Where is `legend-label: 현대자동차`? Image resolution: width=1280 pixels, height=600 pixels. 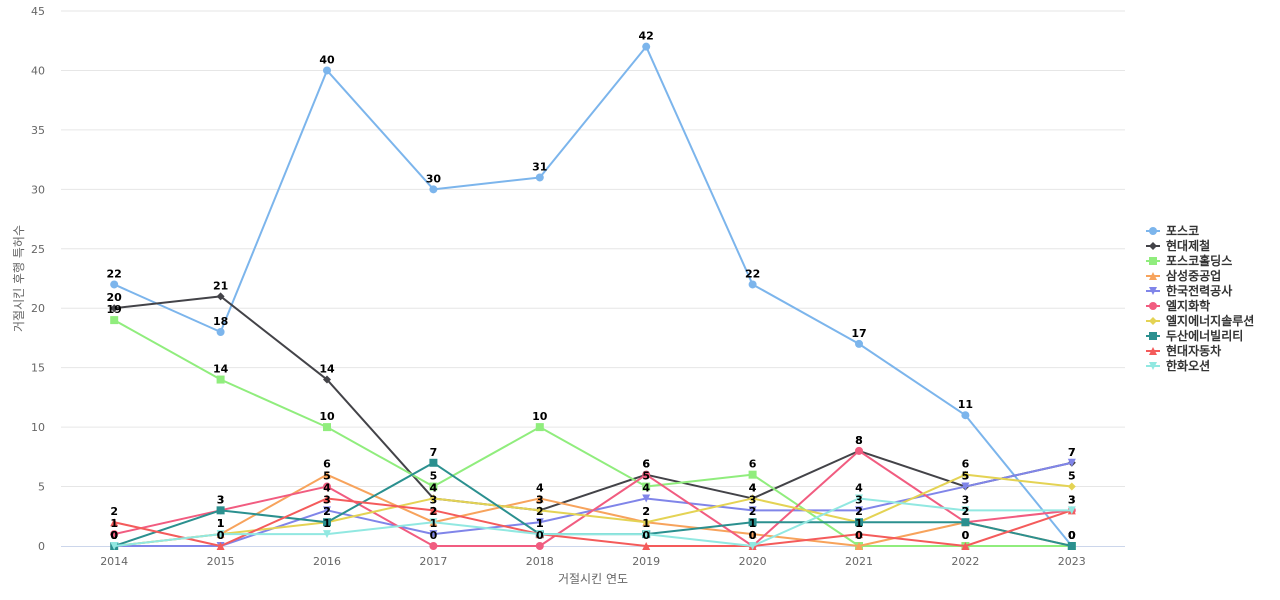
legend-label: 현대자동차 is located at coordinates (1193, 350).